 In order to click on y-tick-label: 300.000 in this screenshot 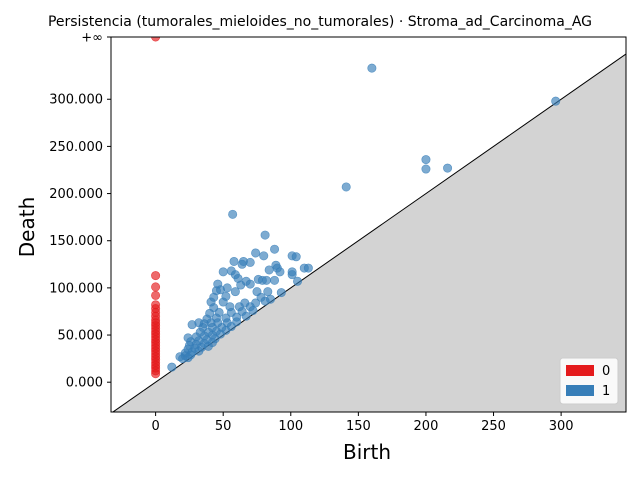, I will do `click(76, 100)`.